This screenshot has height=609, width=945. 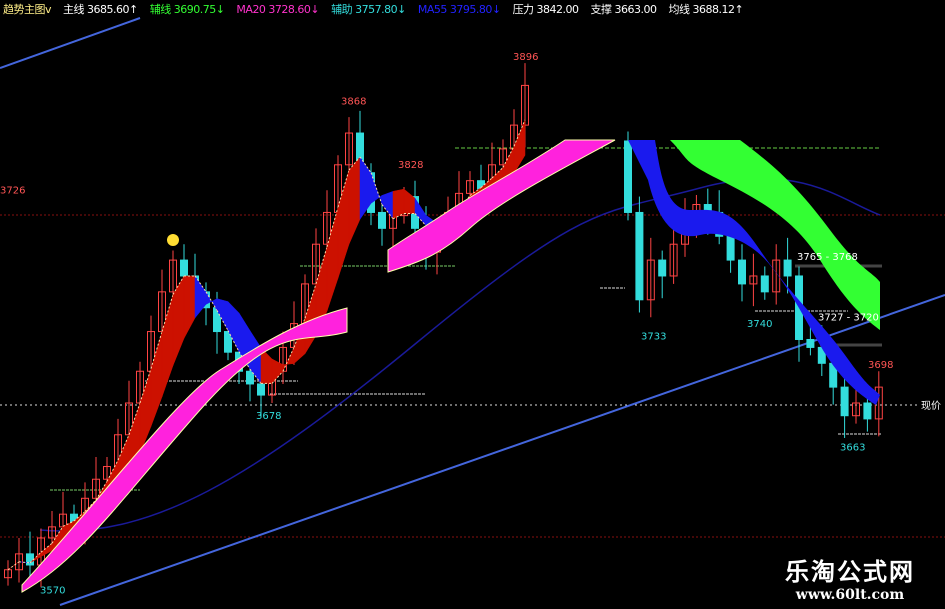 I want to click on indicator-name: 趋势主图v, so click(x=27, y=9).